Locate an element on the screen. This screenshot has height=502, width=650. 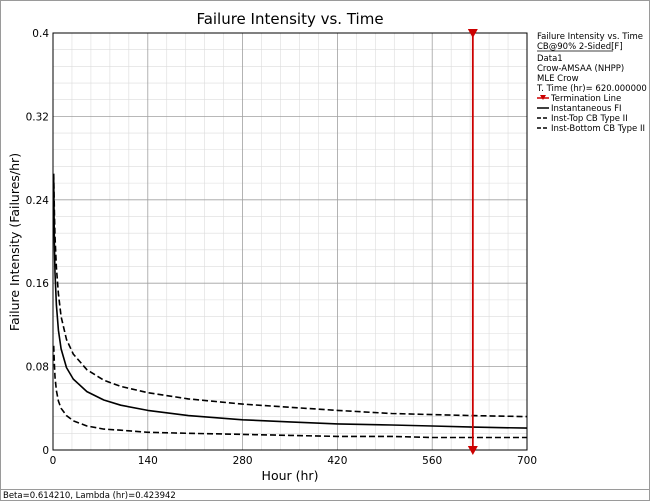
x-tick-label: 420 is located at coordinates (337, 461).